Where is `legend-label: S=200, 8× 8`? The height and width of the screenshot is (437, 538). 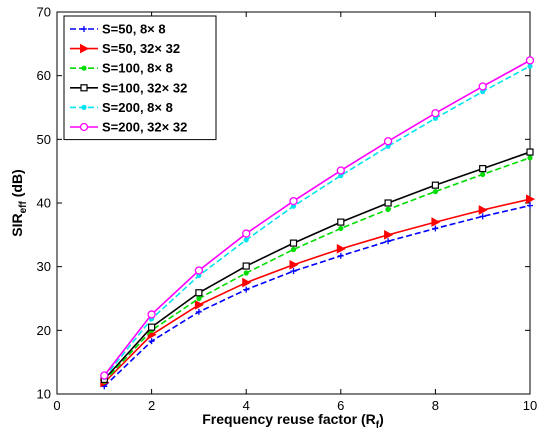 legend-label: S=200, 8× 8 is located at coordinates (137, 107).